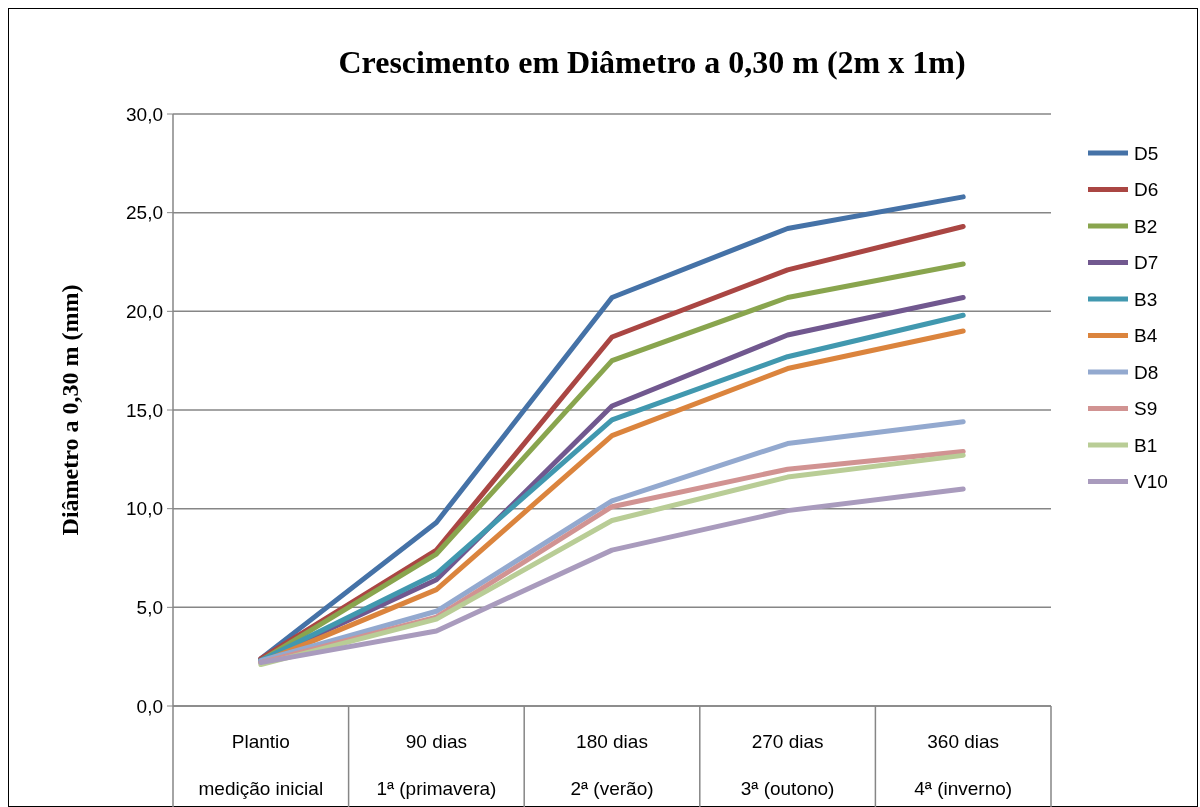 This screenshot has width=1200, height=807. What do you see at coordinates (1151, 482) in the screenshot?
I see `legend-label: V10` at bounding box center [1151, 482].